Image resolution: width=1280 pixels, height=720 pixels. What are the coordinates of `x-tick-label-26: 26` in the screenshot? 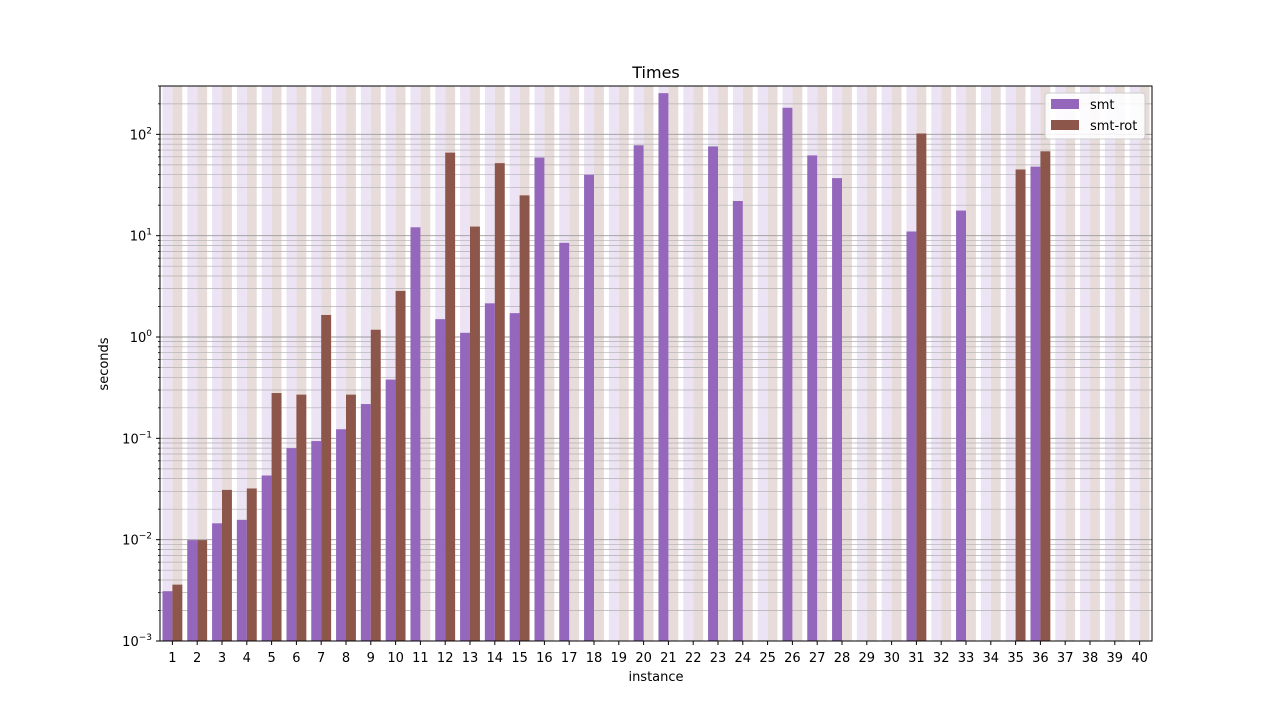 It's located at (792, 658).